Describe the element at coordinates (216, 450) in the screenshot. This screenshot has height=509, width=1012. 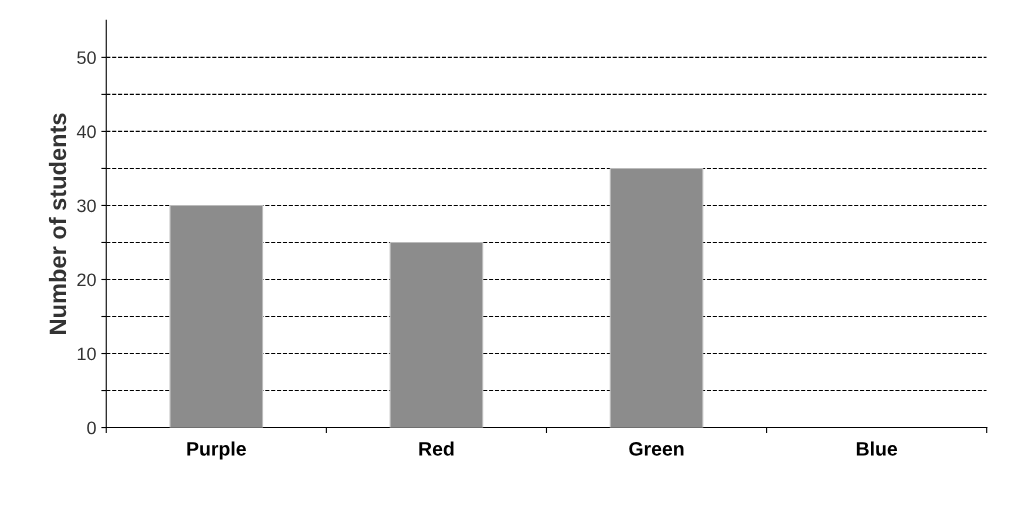
I see `x-tick-label: Purple` at that location.